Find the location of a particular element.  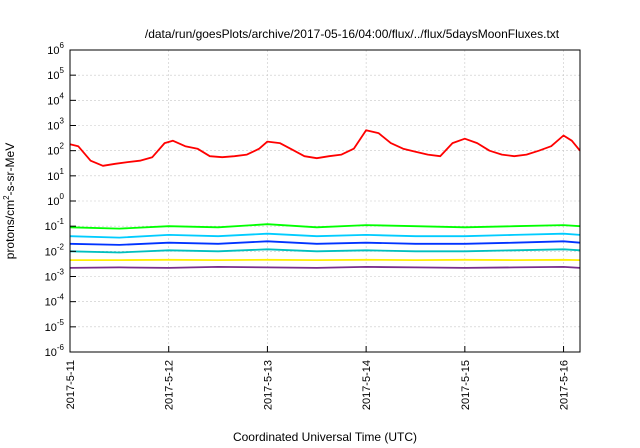

x-tick-label: 2017-5-13 is located at coordinates (268, 385).